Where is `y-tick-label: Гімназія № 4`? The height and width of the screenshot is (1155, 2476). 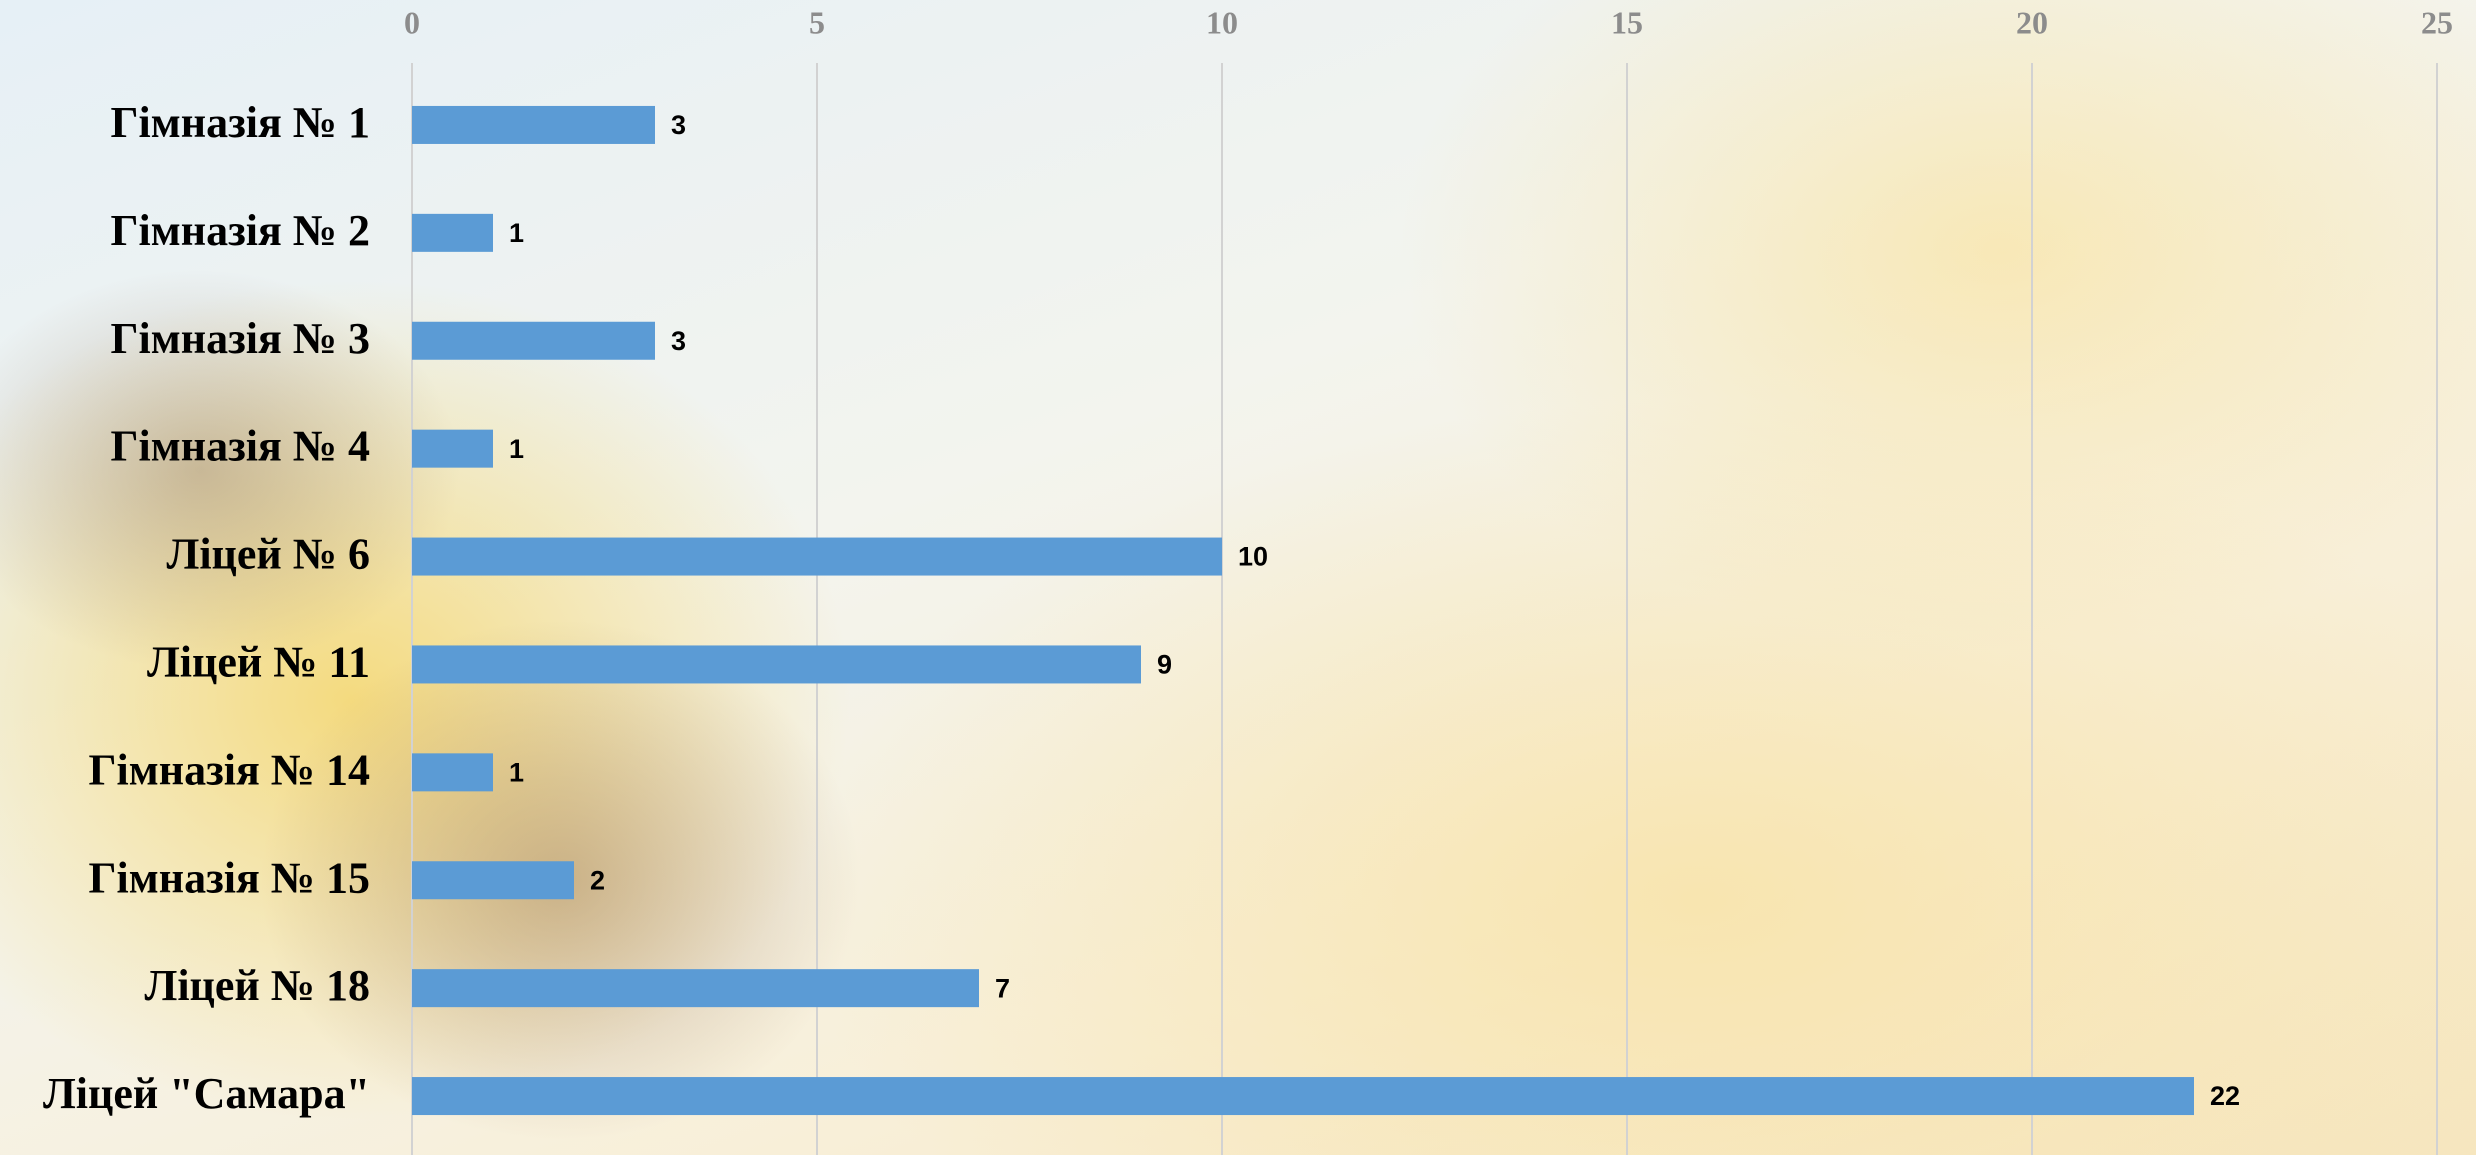
y-tick-label: Гімназія № 4 is located at coordinates (240, 446).